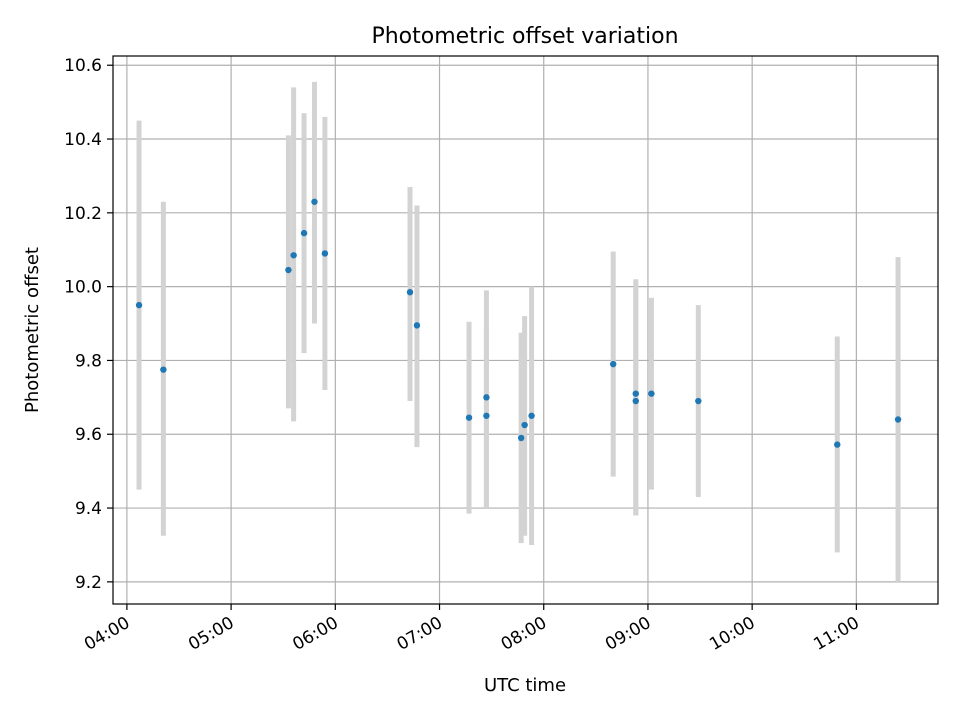 The height and width of the screenshot is (720, 960). What do you see at coordinates (525, 685) in the screenshot?
I see `x-axis-label: UTC time` at bounding box center [525, 685].